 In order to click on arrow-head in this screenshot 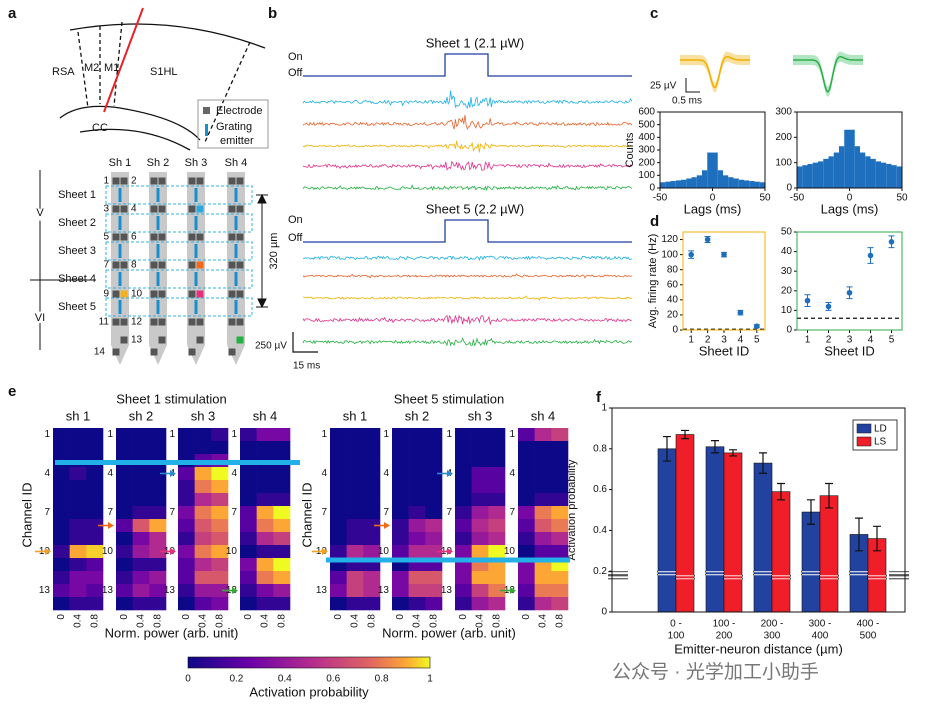, I will do `click(513, 590)`.